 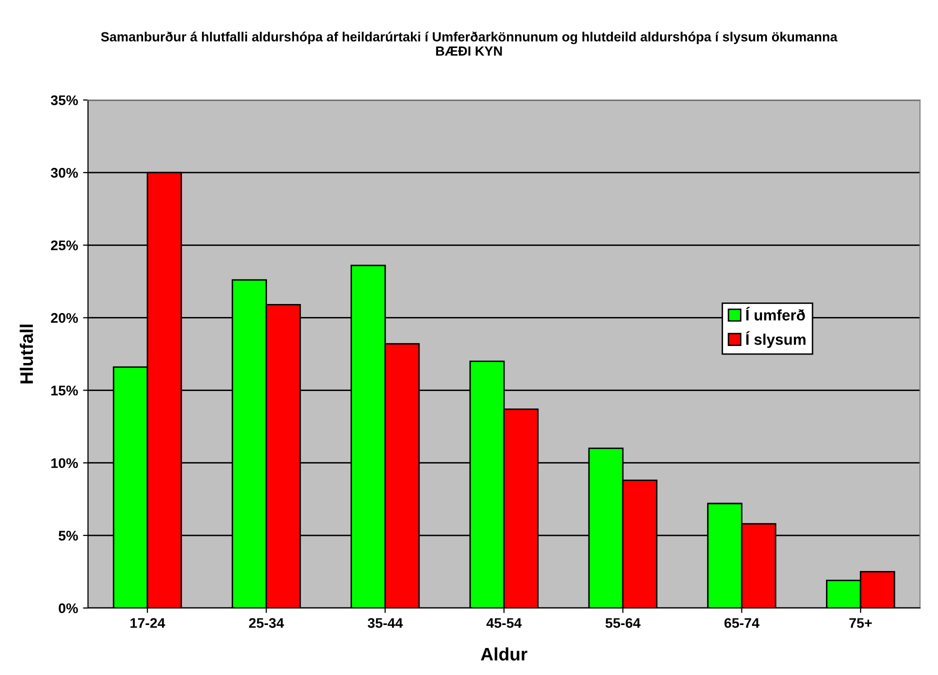 I want to click on x-tick-label: 75+, so click(x=860, y=623).